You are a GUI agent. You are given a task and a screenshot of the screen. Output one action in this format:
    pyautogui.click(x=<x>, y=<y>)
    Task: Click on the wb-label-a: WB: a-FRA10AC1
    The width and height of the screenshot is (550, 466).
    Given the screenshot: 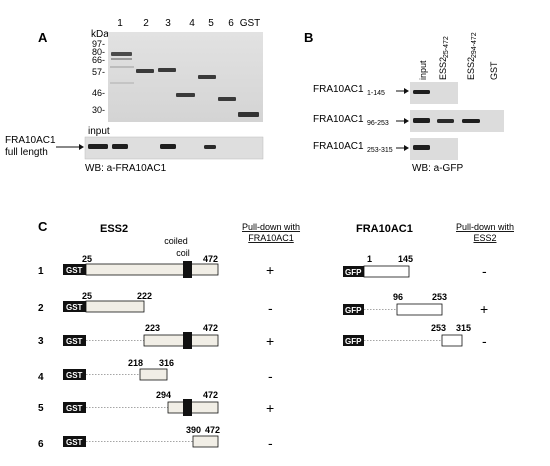 What is the action you would take?
    pyautogui.click(x=126, y=168)
    